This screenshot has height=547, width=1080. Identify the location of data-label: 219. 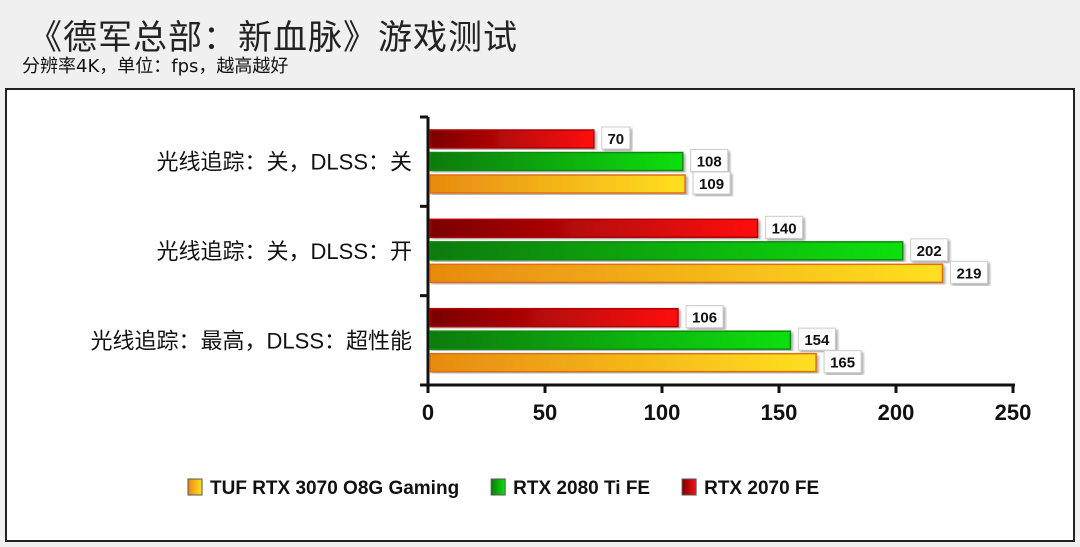
(968, 273).